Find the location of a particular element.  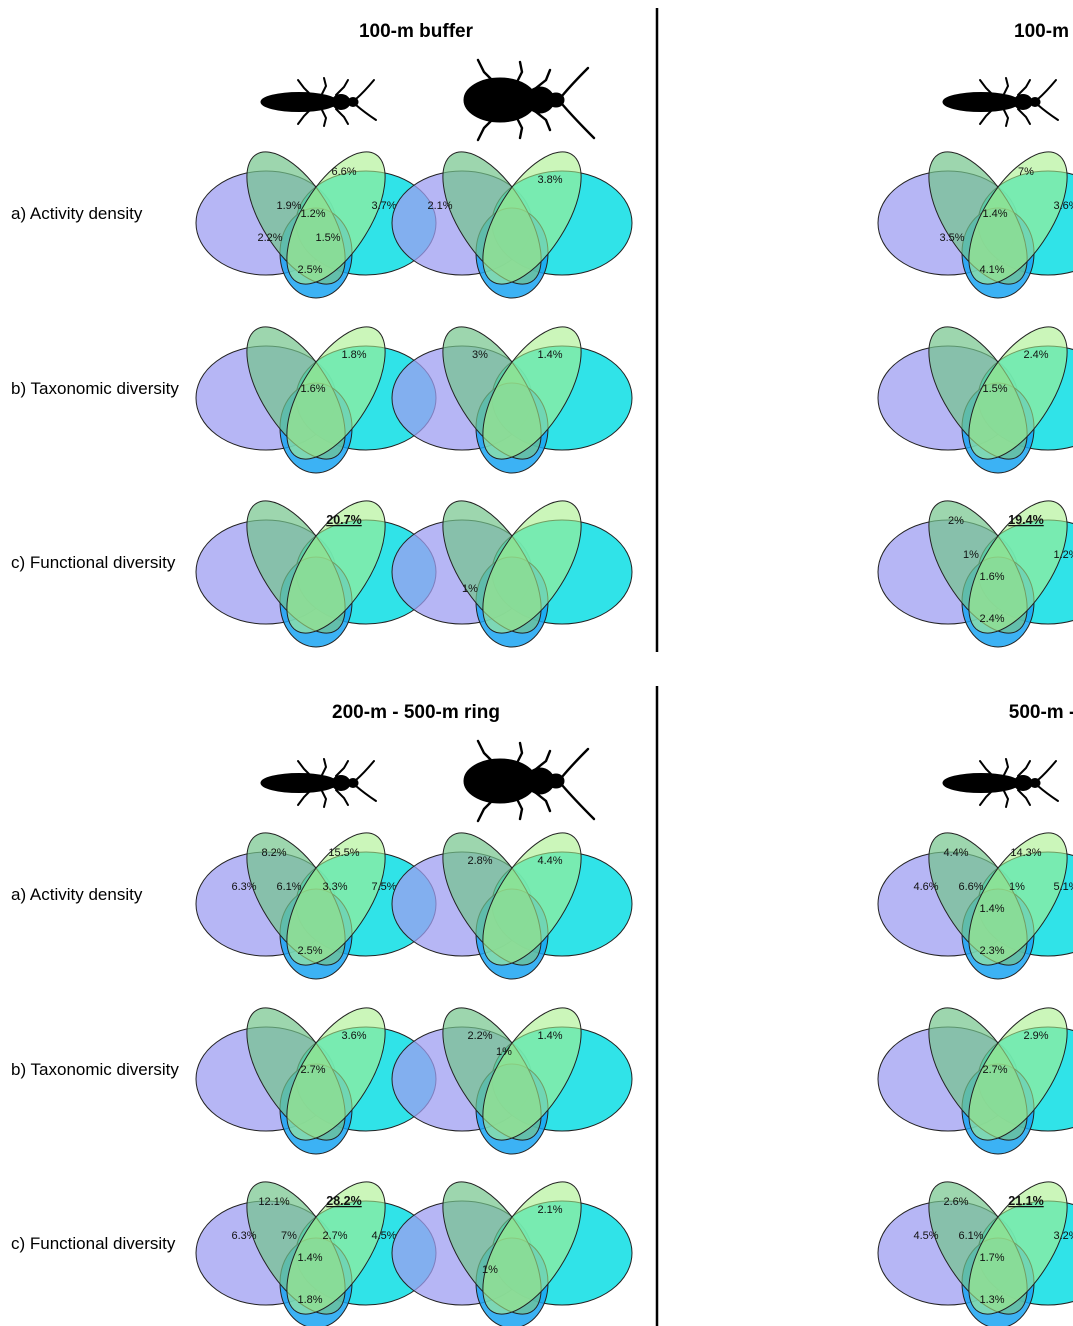

percentage-label: 3.5% is located at coordinates (951, 238).